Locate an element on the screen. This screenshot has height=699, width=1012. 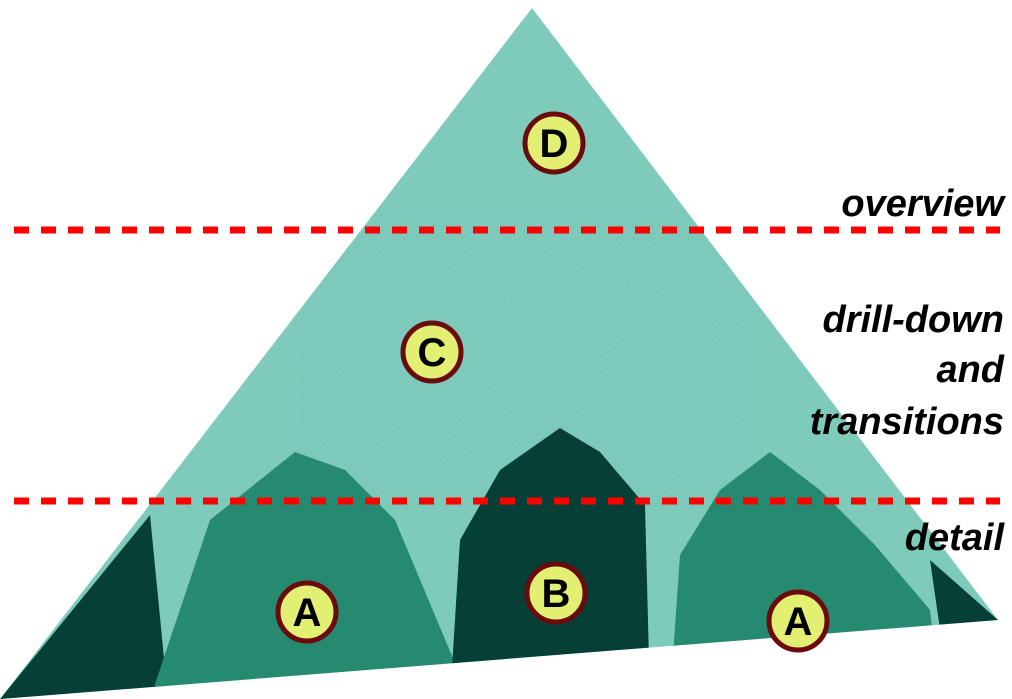
marker-d-label: D is located at coordinates (554, 144).